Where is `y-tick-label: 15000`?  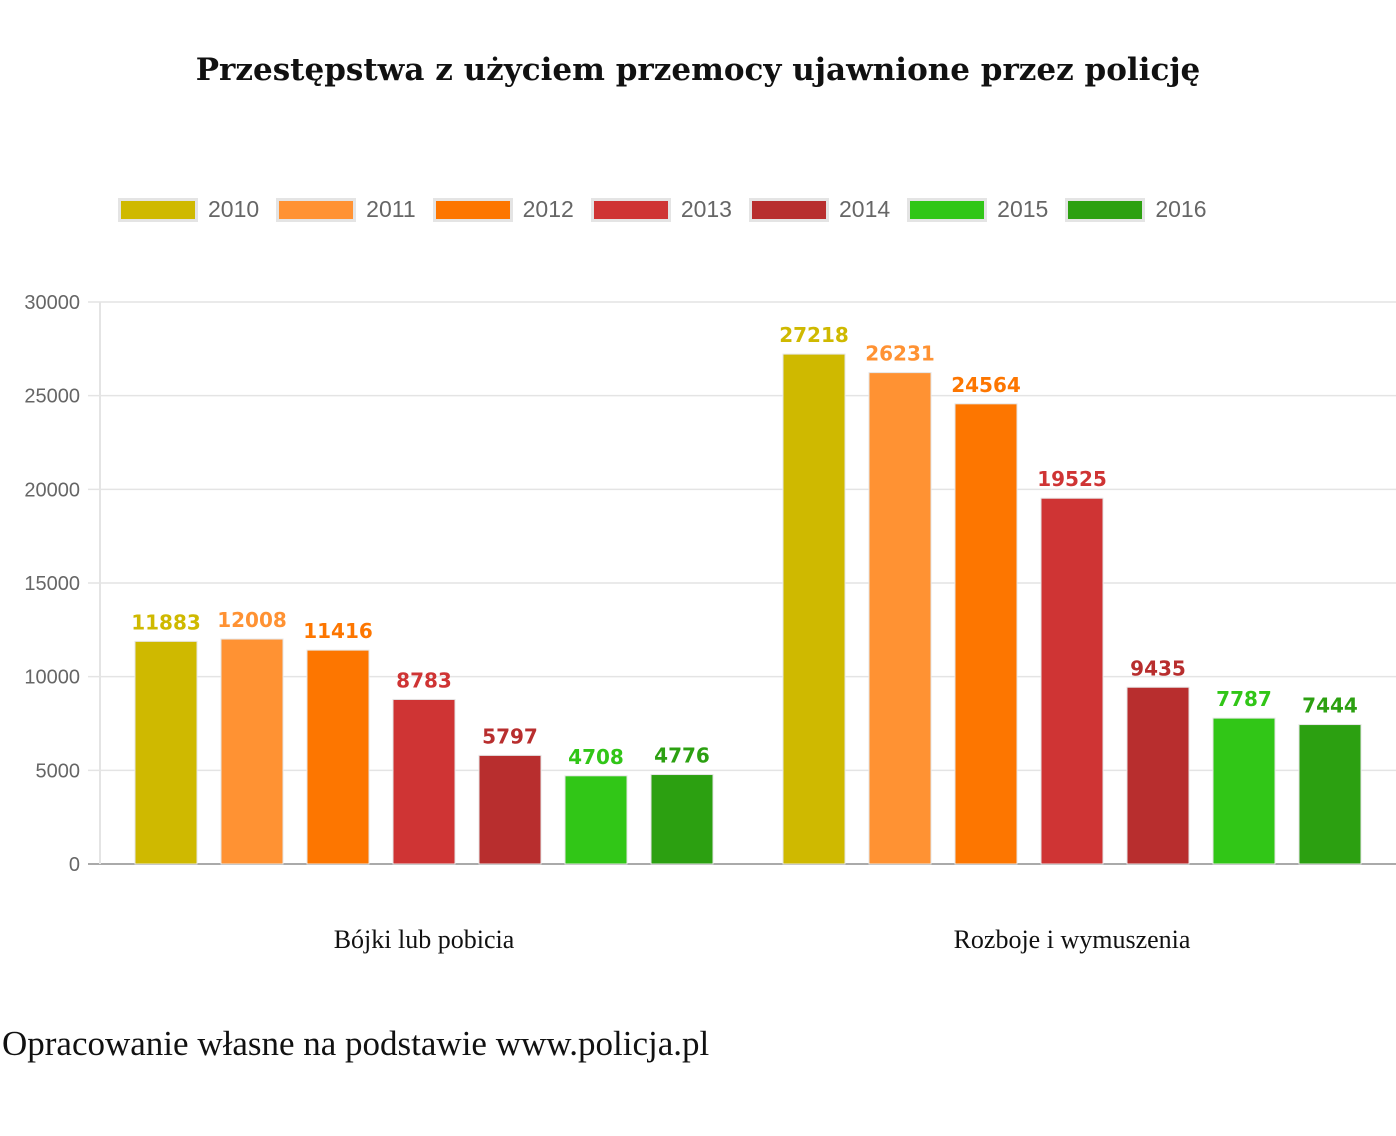 y-tick-label: 15000 is located at coordinates (52, 584).